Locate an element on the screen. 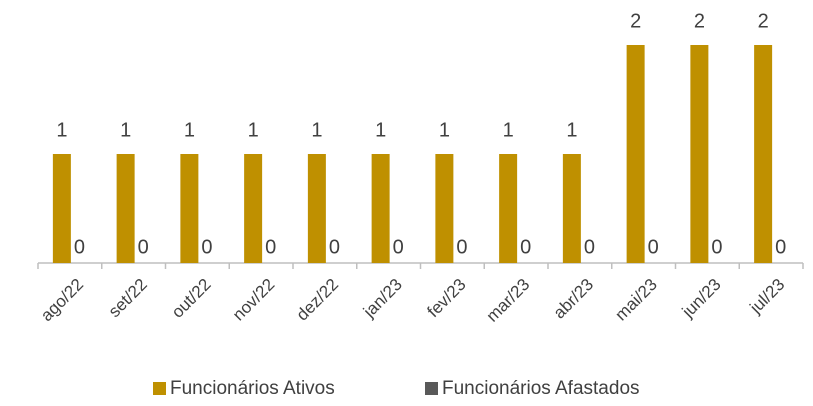 The image size is (813, 406). legend-label: Funcionários Afastados is located at coordinates (541, 388).